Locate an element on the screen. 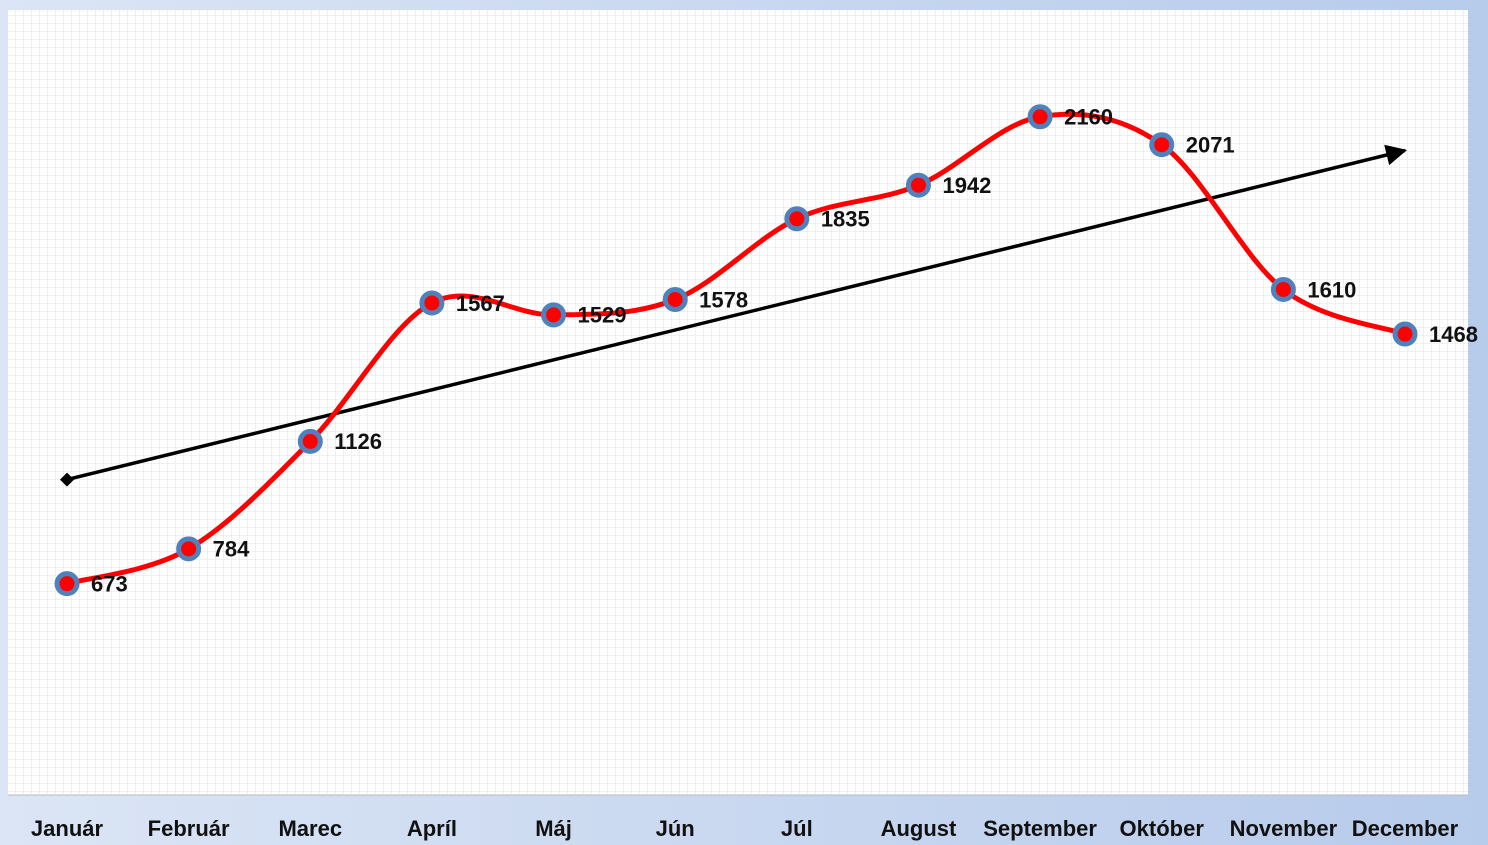 The height and width of the screenshot is (845, 1488). x-tick-label: Máj is located at coordinates (553, 828).